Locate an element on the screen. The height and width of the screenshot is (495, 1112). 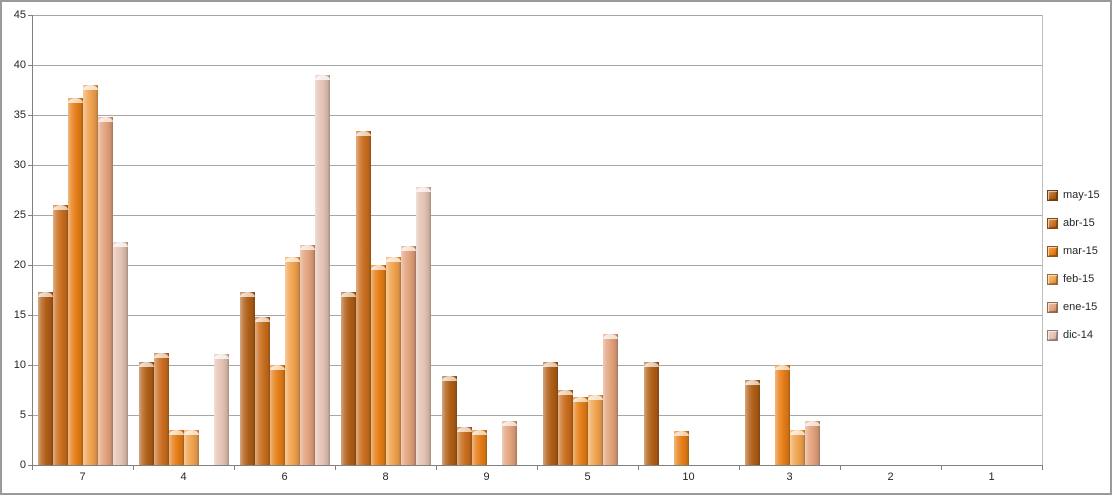
x-category-label: 3 is located at coordinates (789, 477).